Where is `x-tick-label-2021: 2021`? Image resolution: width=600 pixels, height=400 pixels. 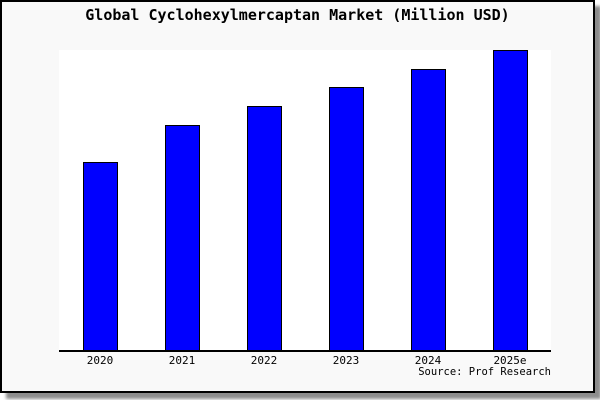 x-tick-label-2021: 2021 is located at coordinates (182, 360).